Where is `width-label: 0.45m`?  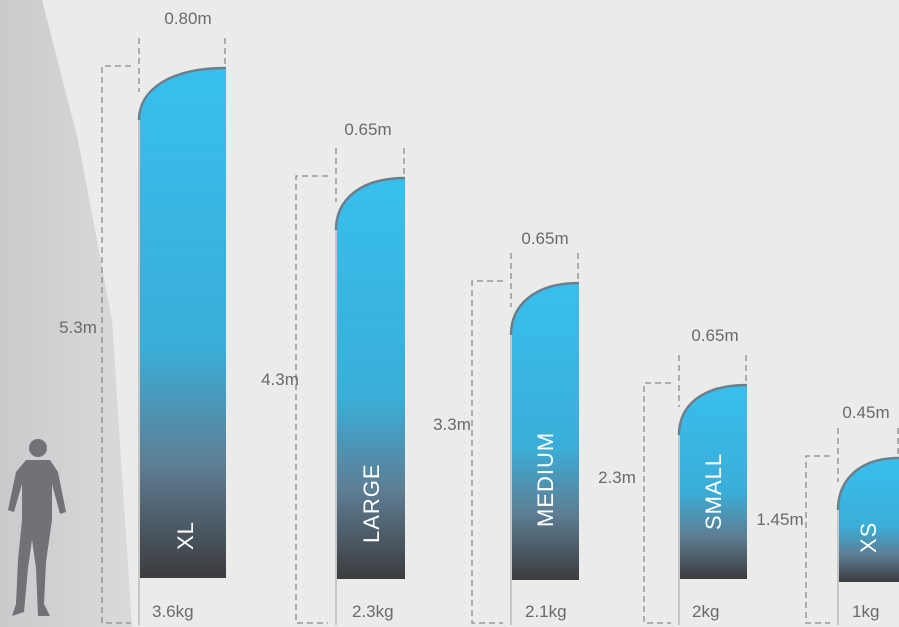 width-label: 0.45m is located at coordinates (865, 412).